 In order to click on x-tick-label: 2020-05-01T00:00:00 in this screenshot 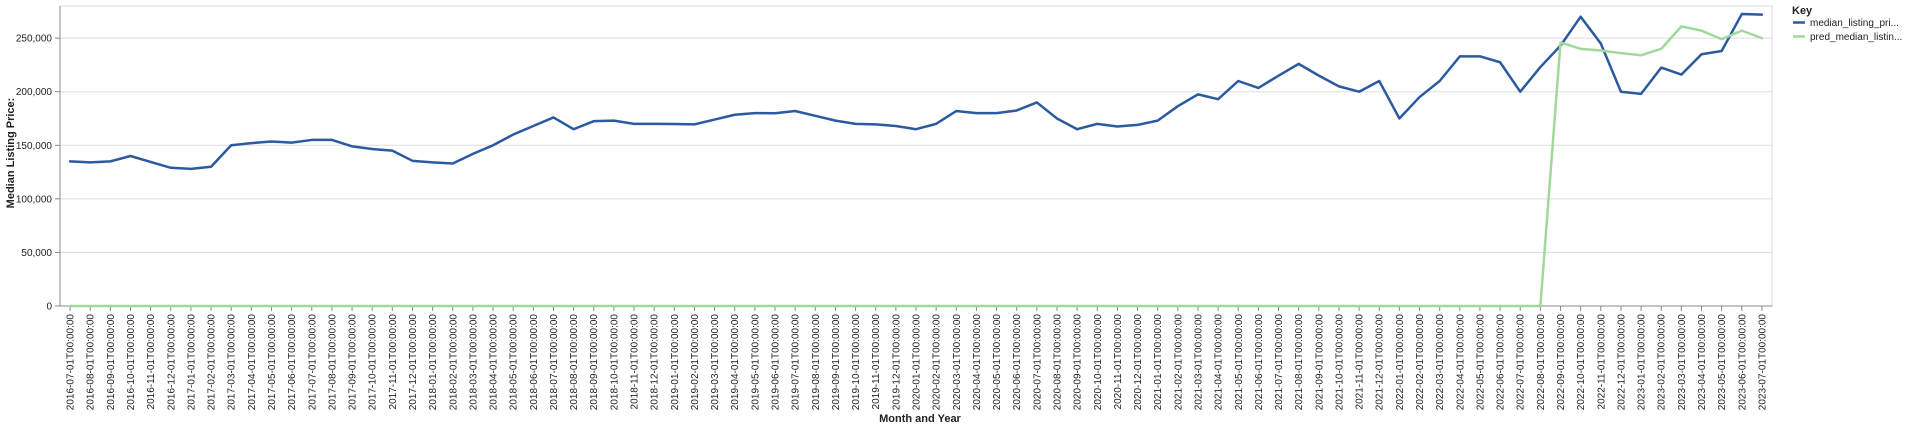, I will do `click(997, 362)`.